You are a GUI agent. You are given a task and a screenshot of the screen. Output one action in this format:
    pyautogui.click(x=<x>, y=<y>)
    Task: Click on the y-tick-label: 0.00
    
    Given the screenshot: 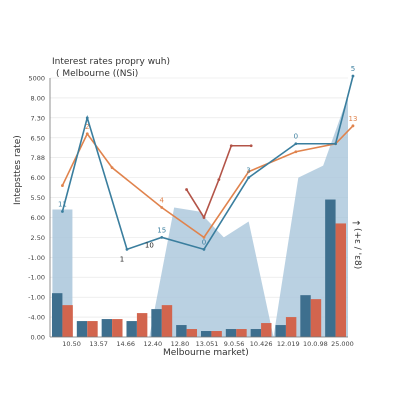 What is the action you would take?
    pyautogui.click(x=38, y=338)
    